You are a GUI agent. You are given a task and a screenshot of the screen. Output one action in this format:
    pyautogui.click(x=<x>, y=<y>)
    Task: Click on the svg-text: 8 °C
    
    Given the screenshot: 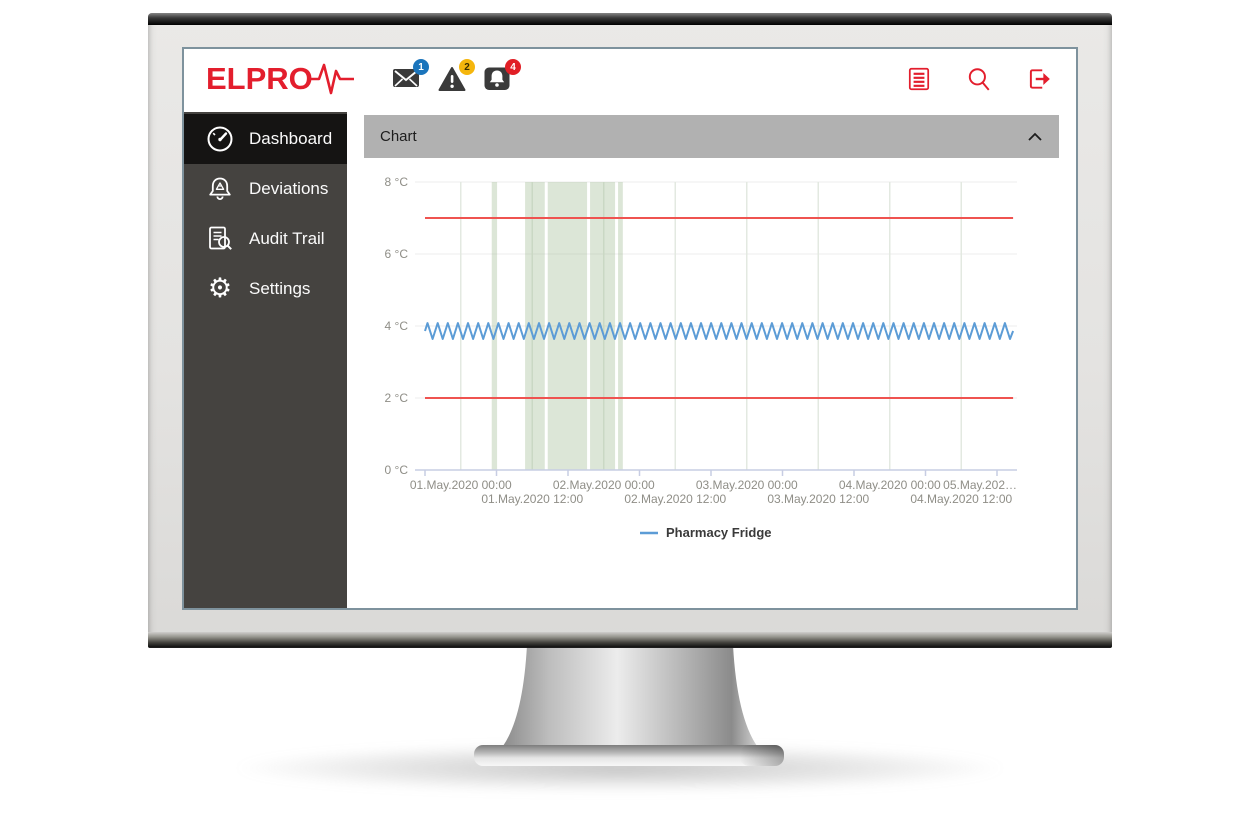 What is the action you would take?
    pyautogui.click(x=397, y=182)
    